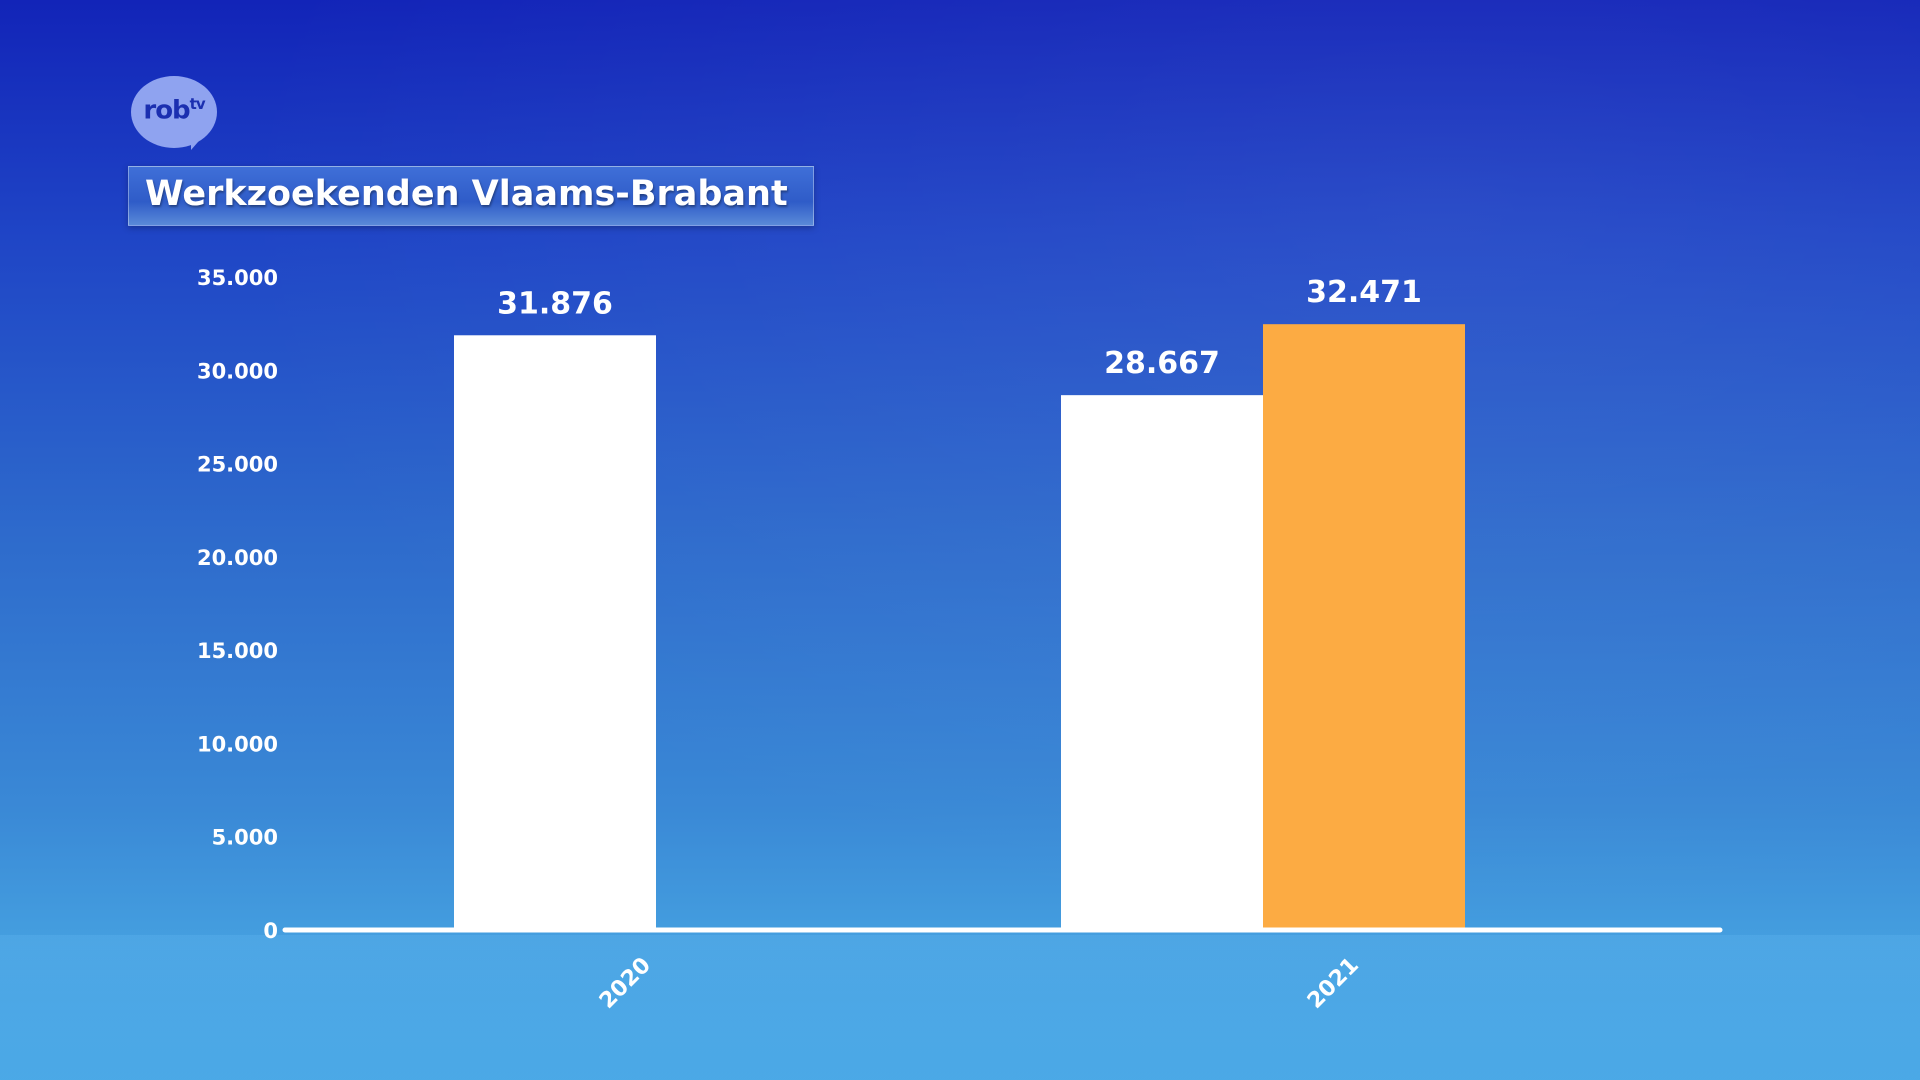 This screenshot has height=1080, width=1920. What do you see at coordinates (237, 371) in the screenshot?
I see `y-tick-label: 30.000` at bounding box center [237, 371].